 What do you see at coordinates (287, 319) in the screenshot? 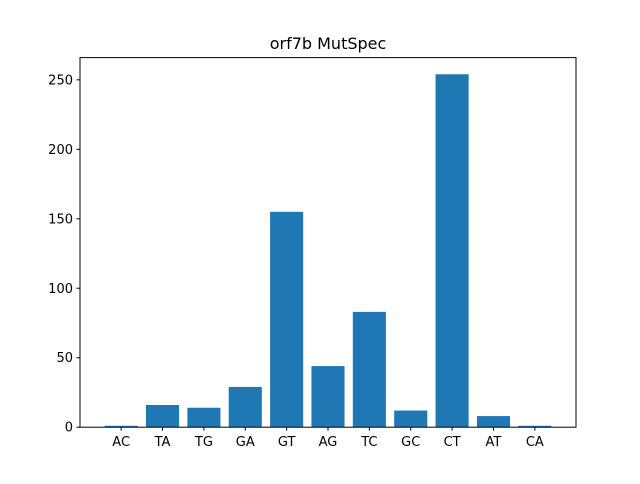
I see `bar-gt` at bounding box center [287, 319].